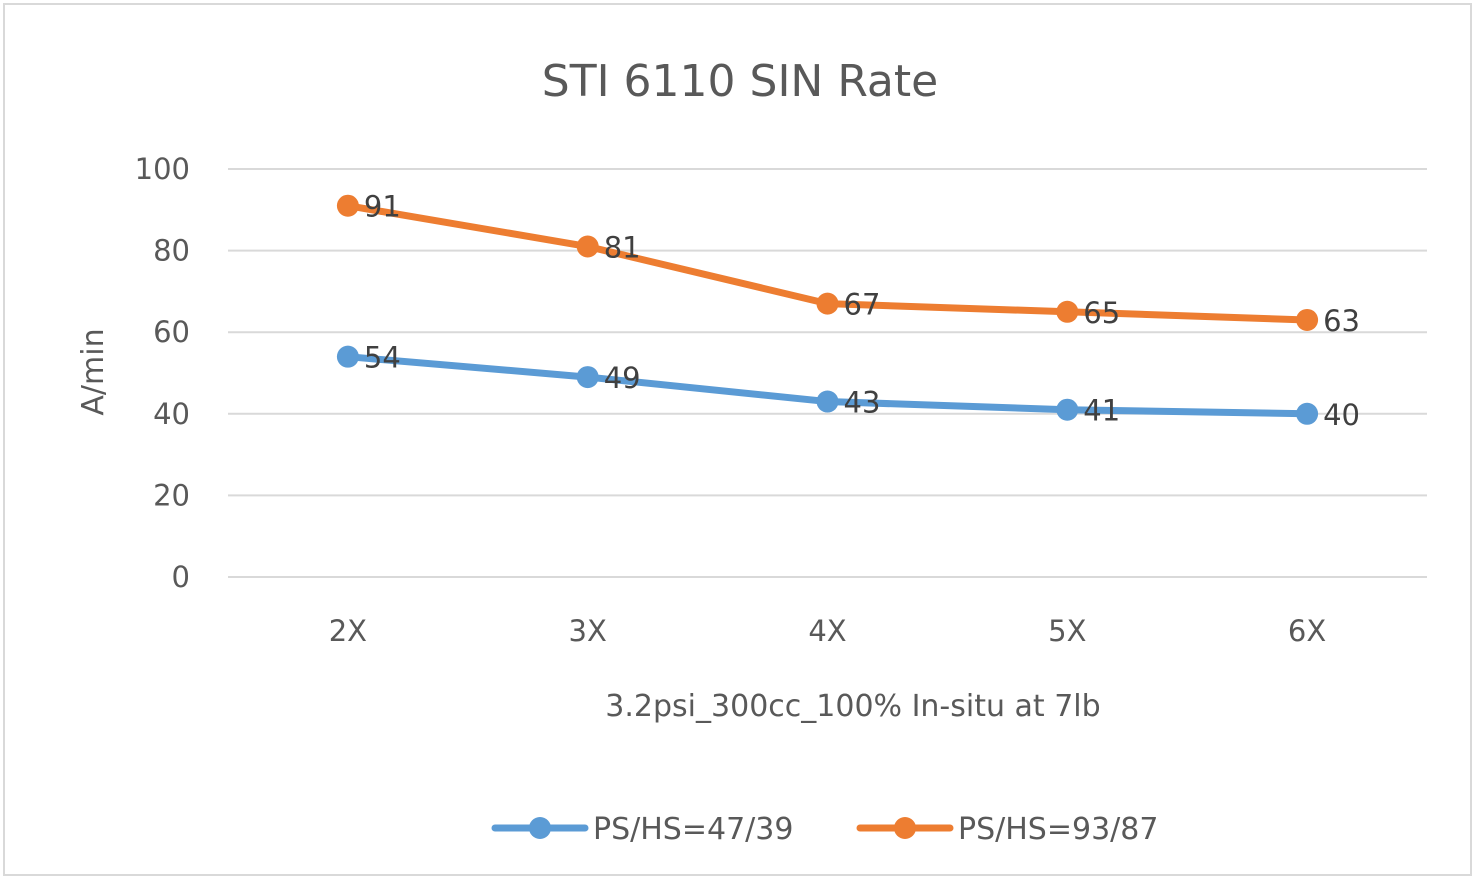 The width and height of the screenshot is (1477, 881). I want to click on data-label: 81, so click(622, 248).